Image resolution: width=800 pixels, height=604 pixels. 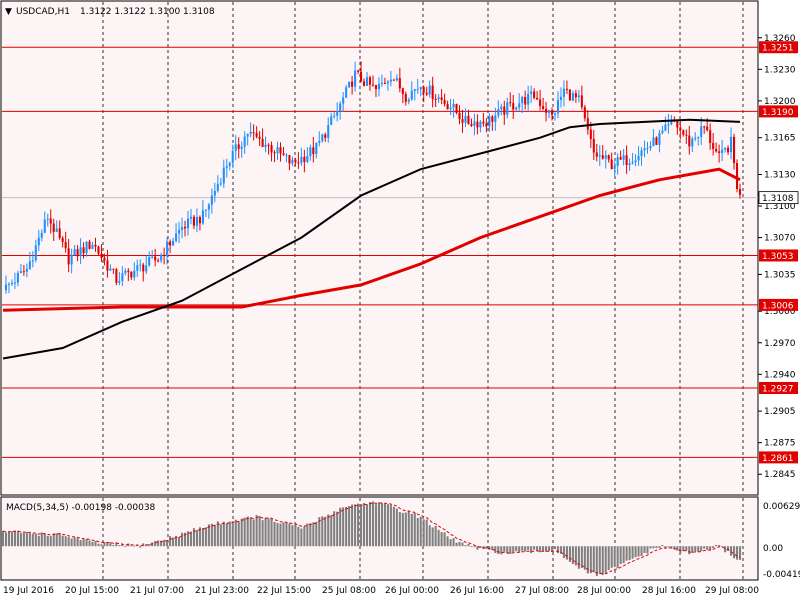 I want to click on chart-menu-arrow: ▼, so click(x=8, y=12).